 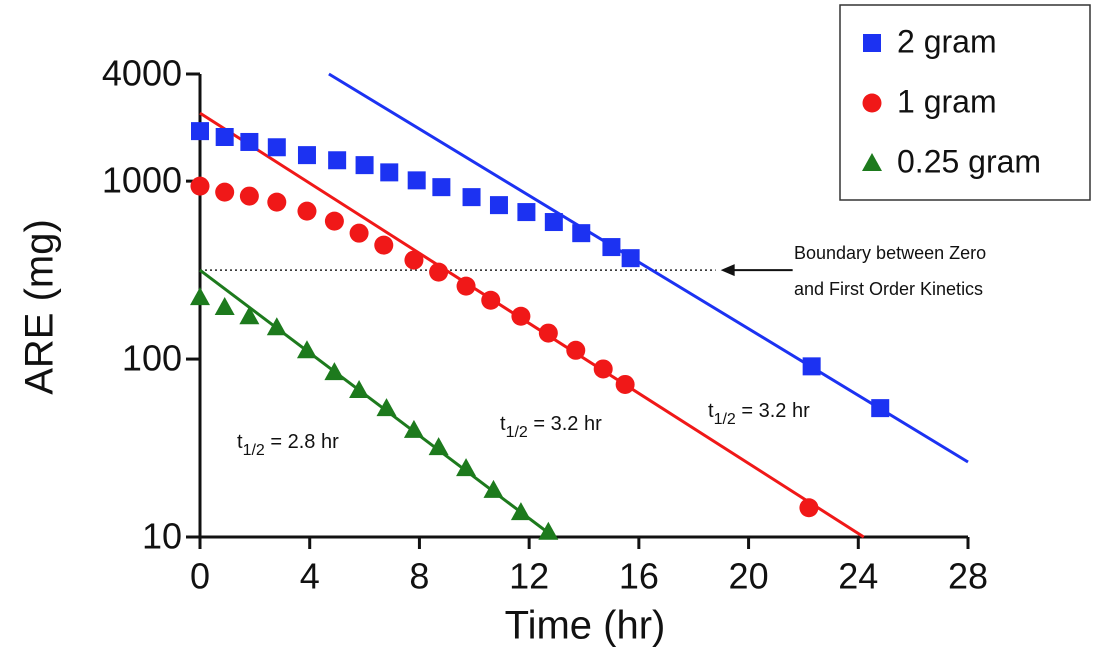 I want to click on y-axis-title: ARE (mg), so click(x=40, y=307).